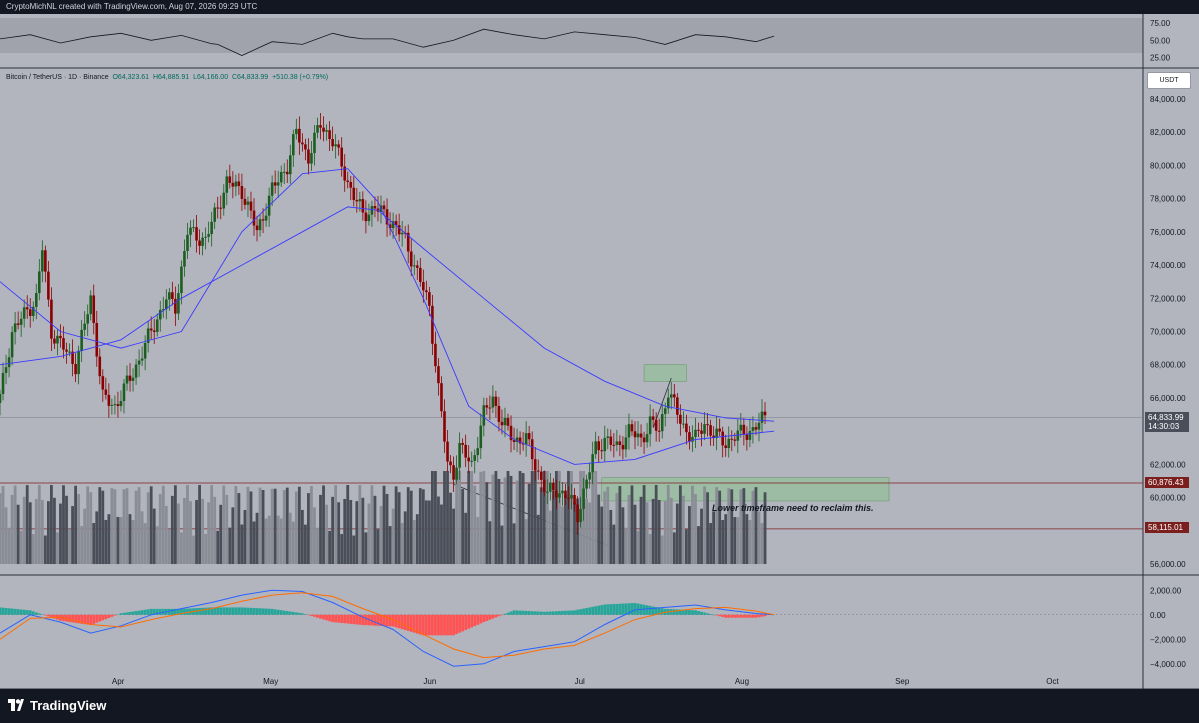  What do you see at coordinates (57, 705) in the screenshot?
I see `tradingview-logo: TradingView` at bounding box center [57, 705].